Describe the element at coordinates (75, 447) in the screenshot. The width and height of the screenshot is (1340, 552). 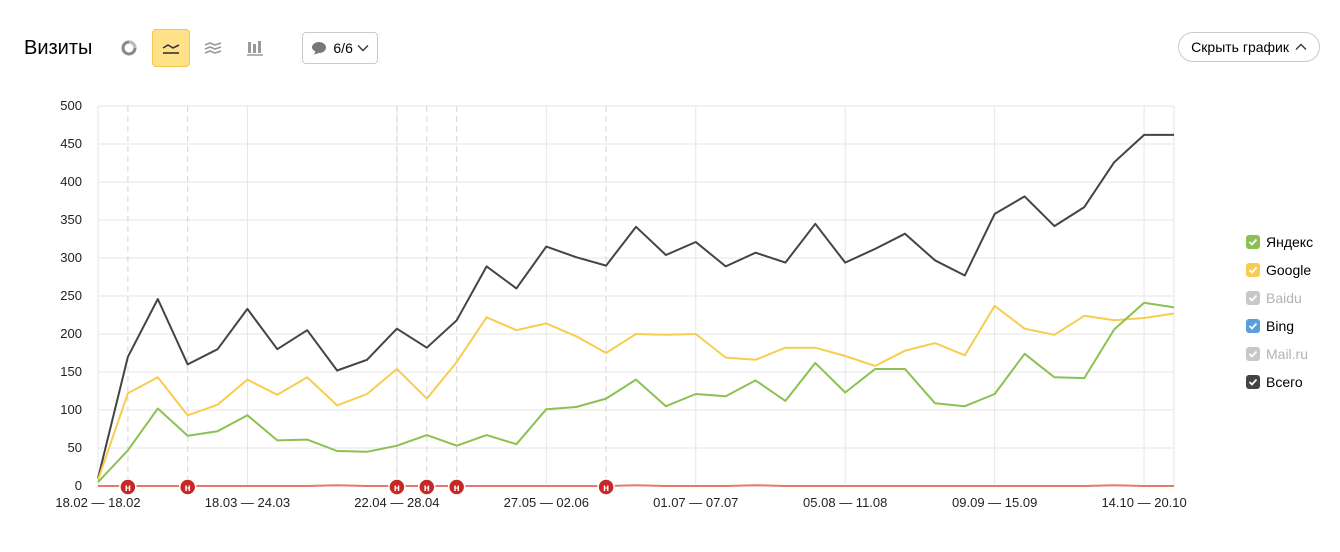
I see `y-tick-label: 50` at that location.